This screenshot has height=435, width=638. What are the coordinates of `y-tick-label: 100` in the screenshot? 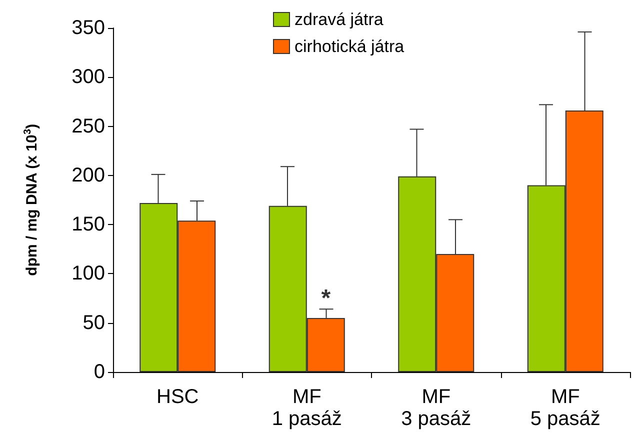 It's located at (88, 273).